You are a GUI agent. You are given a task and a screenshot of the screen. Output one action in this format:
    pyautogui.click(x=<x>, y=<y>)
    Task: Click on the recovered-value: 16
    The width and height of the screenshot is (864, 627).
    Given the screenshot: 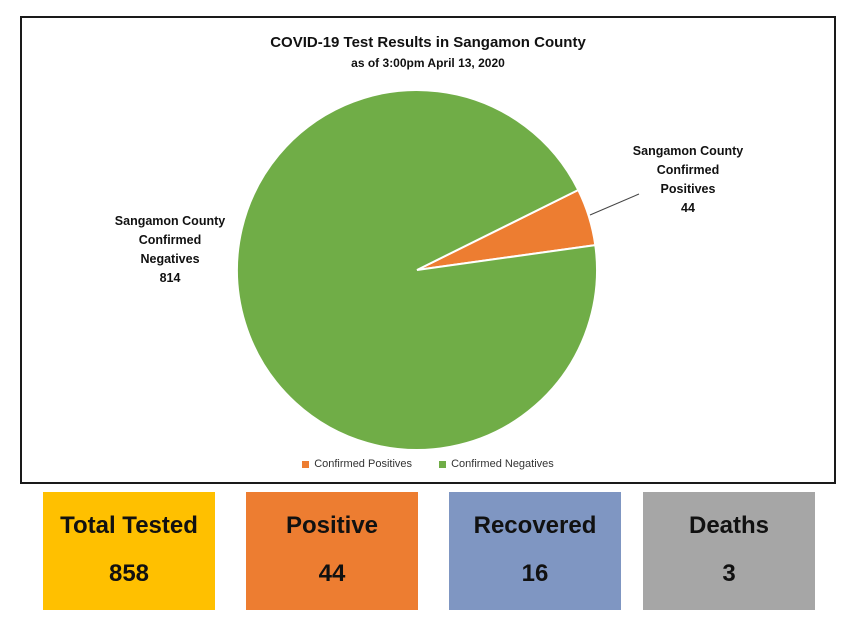 What is the action you would take?
    pyautogui.click(x=535, y=573)
    